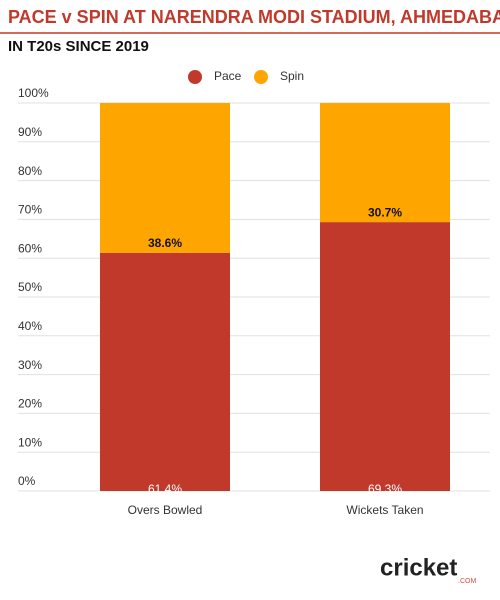 The height and width of the screenshot is (600, 500). Describe the element at coordinates (30, 326) in the screenshot. I see `y-tick-label: 40%` at that location.